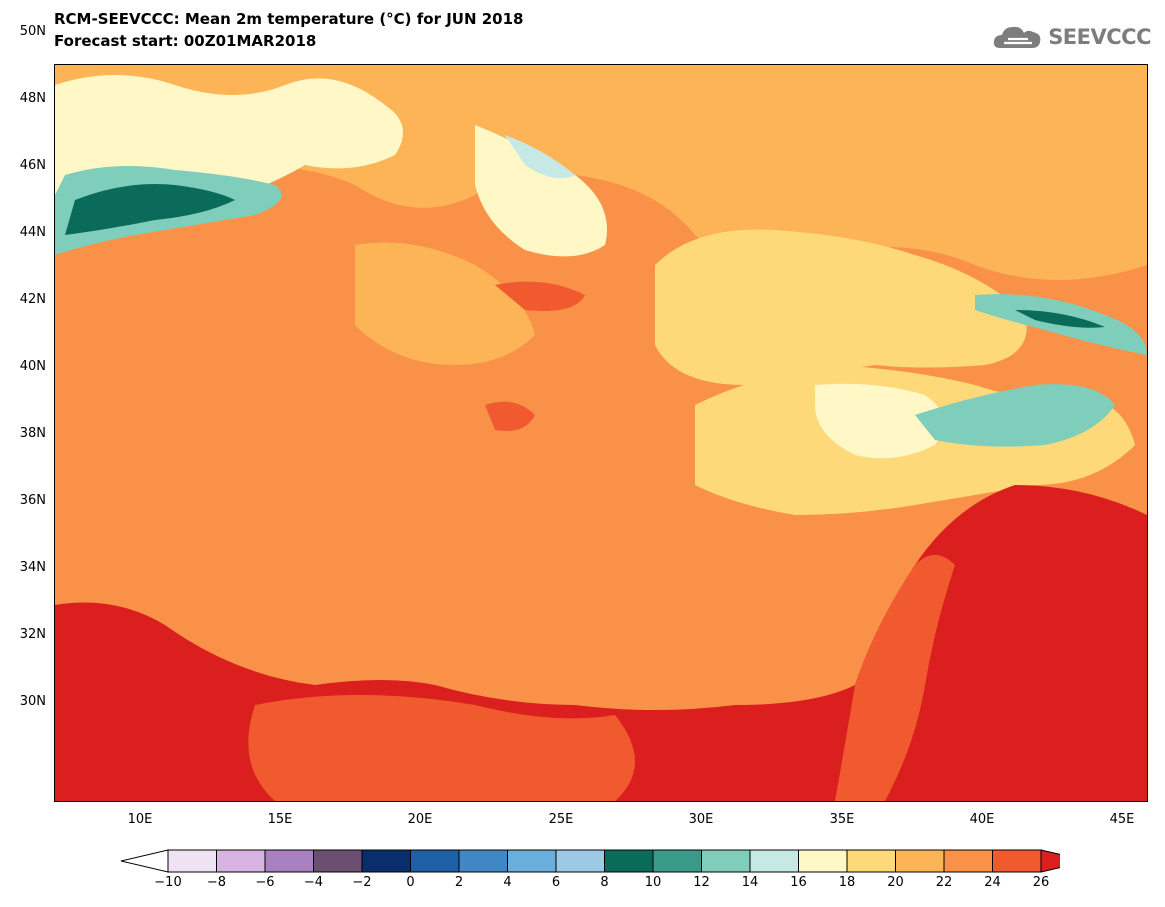 The height and width of the screenshot is (907, 1165). I want to click on lat-tick-label: 36N, so click(32, 500).